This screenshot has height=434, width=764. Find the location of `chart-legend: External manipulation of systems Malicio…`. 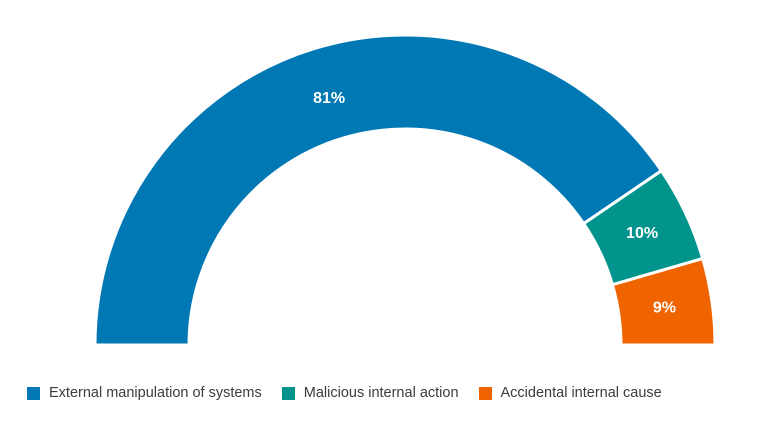

chart-legend: External manipulation of systems Malicio… is located at coordinates (354, 393).